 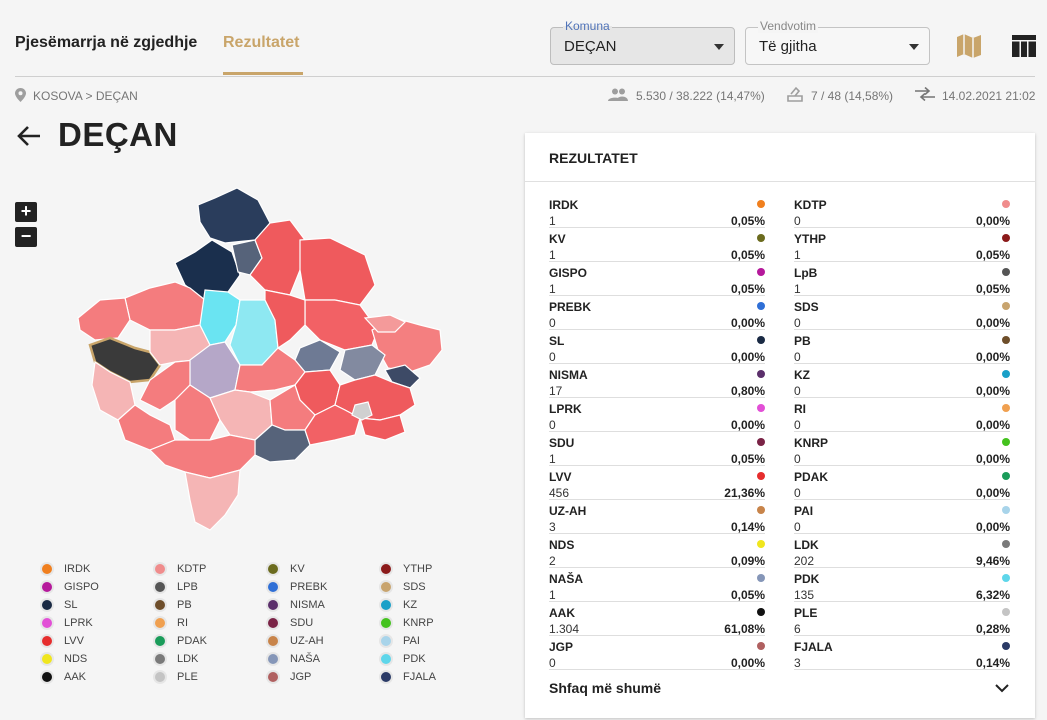 I want to click on result-row: PDK 135 6,32%, so click(x=902, y=585).